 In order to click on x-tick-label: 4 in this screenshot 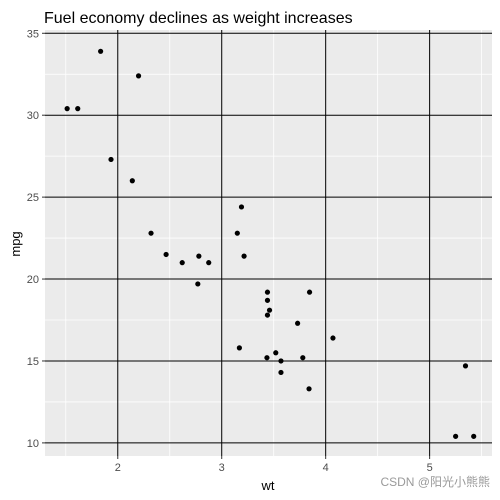, I will do `click(326, 468)`.